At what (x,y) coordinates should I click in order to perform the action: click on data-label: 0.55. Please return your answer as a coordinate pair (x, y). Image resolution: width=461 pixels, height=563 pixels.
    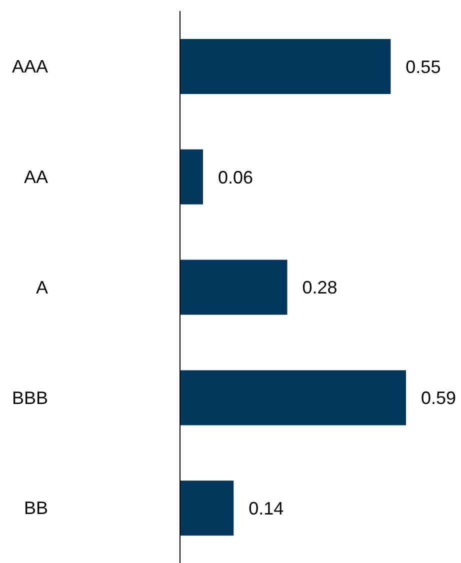
    Looking at the image, I should click on (423, 66).